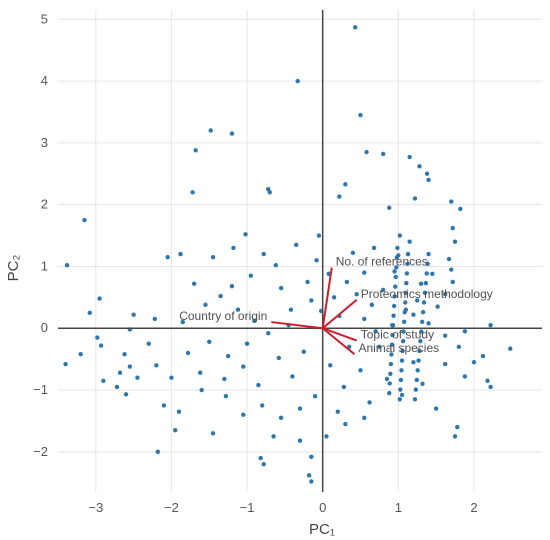  Describe the element at coordinates (382, 262) in the screenshot. I see `vector-label: No. of references` at that location.